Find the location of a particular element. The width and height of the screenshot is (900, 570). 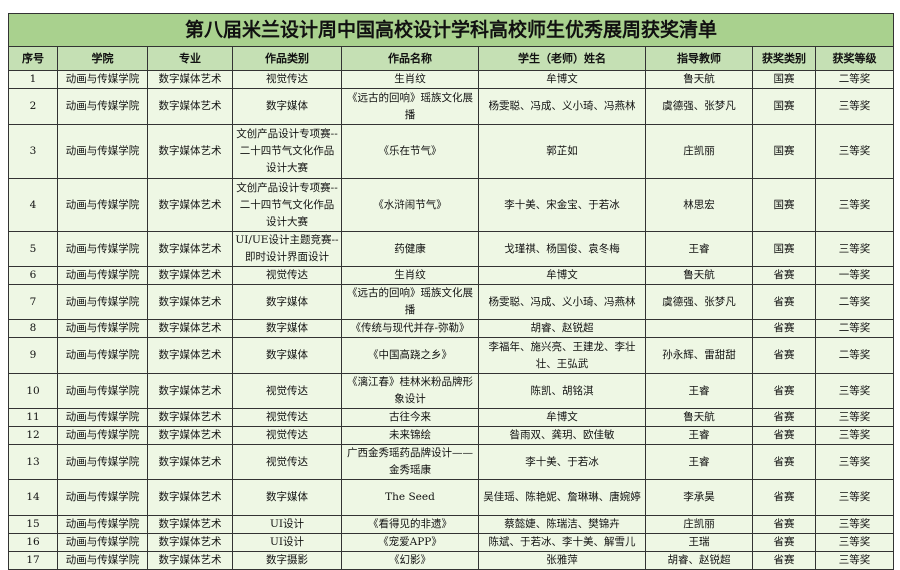

cell-work-title: 《中国高跷之乡》 is located at coordinates (410, 355).